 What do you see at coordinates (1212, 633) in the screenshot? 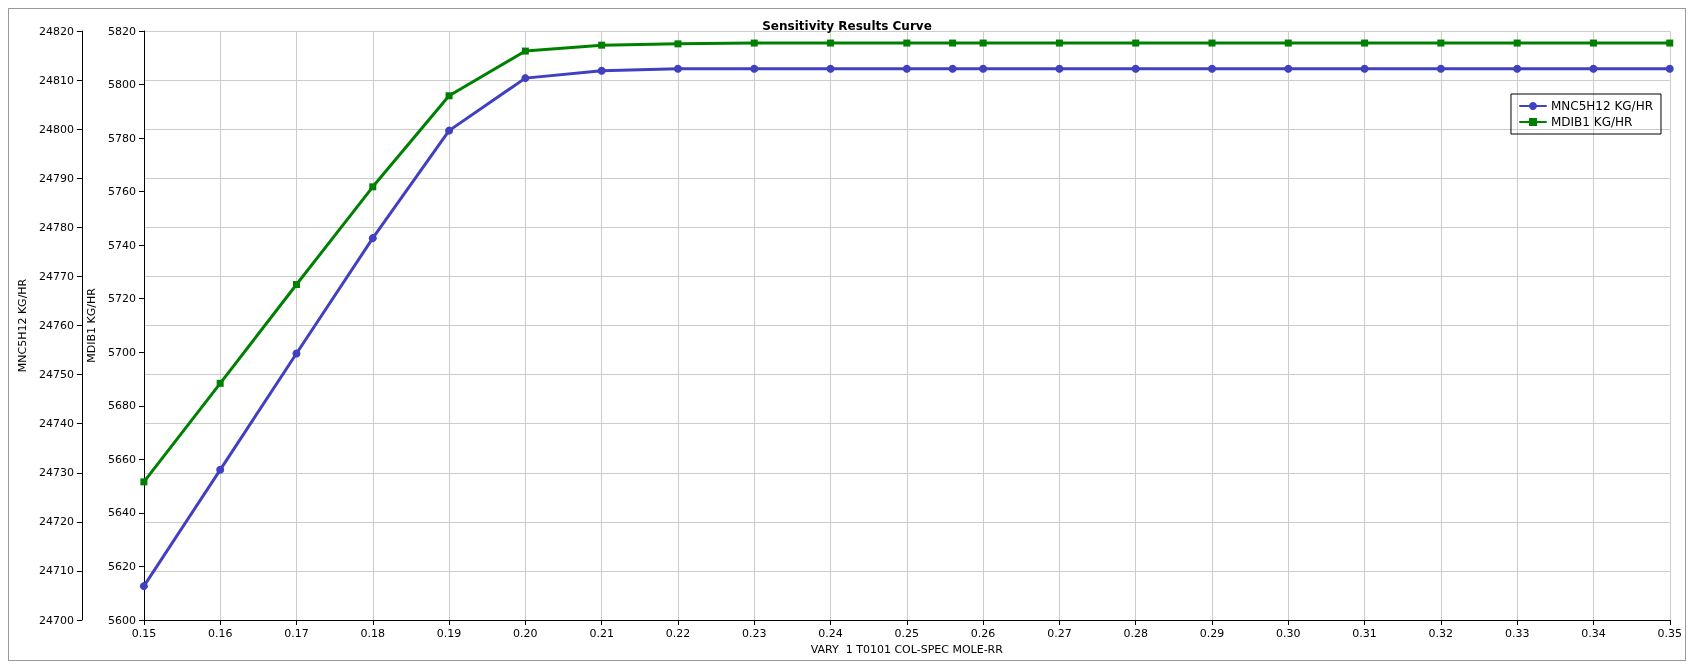
I see `x-tick-label: 0.29` at bounding box center [1212, 633].